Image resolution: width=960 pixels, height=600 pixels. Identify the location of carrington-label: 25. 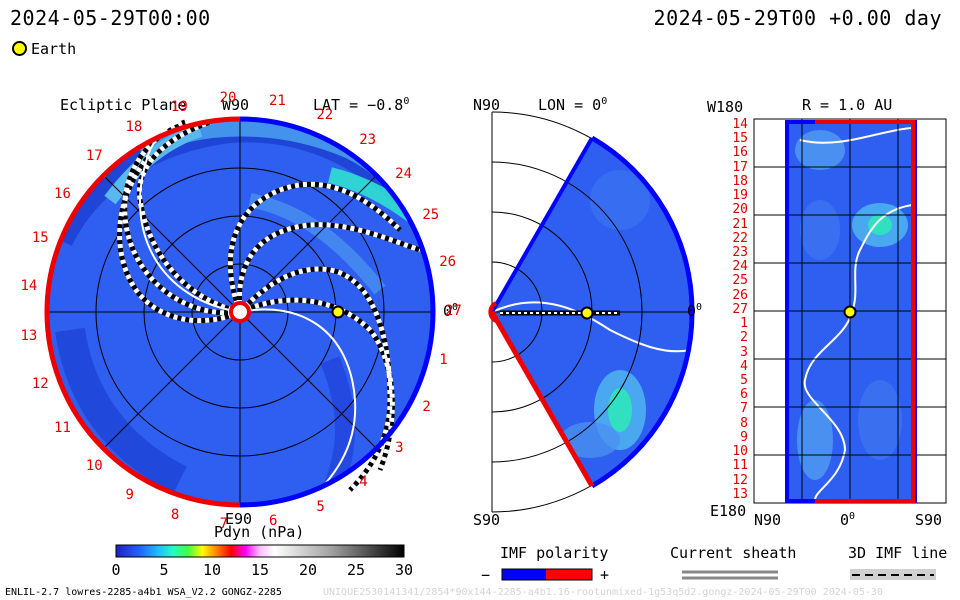
(431, 215).